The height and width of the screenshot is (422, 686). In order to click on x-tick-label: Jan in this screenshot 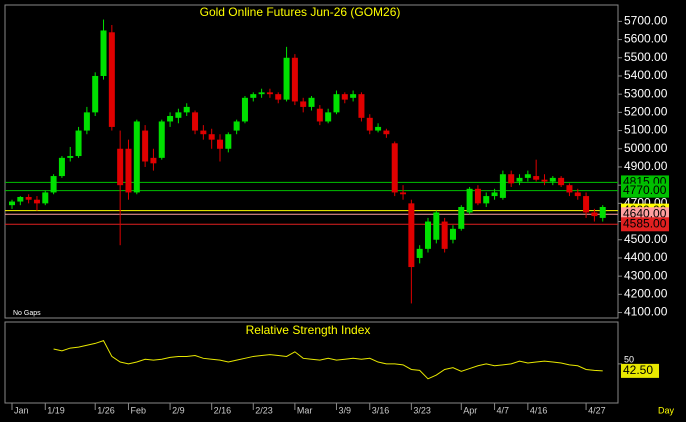, I will do `click(21, 410)`.